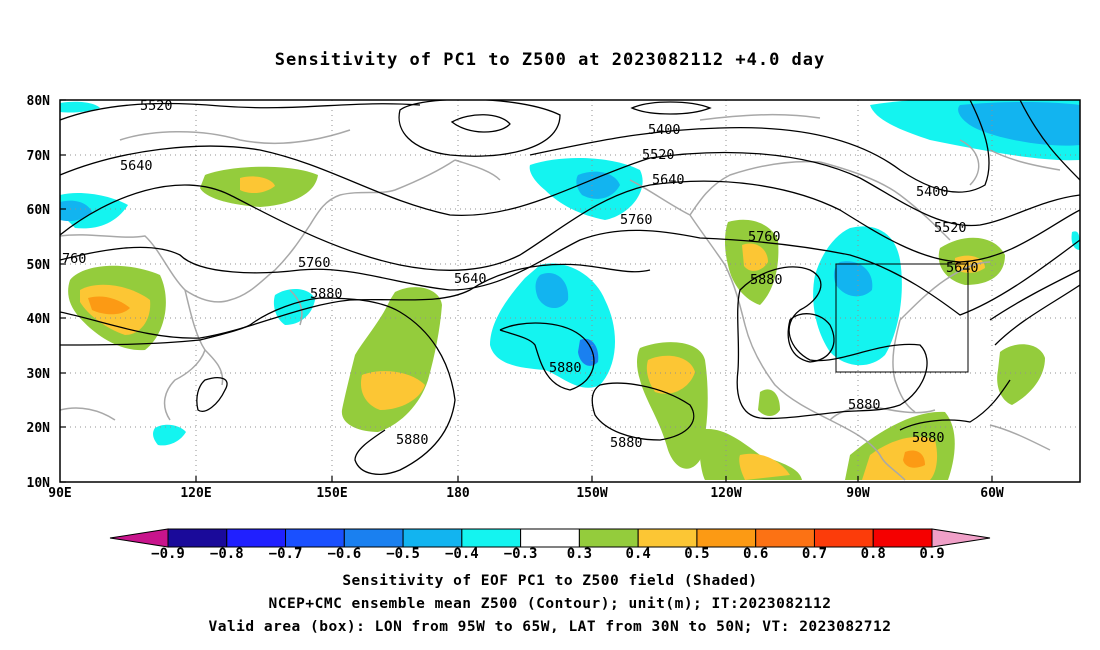 Image resolution: width=1100 pixels, height=650 pixels. I want to click on lat-label: 60N, so click(39, 210).